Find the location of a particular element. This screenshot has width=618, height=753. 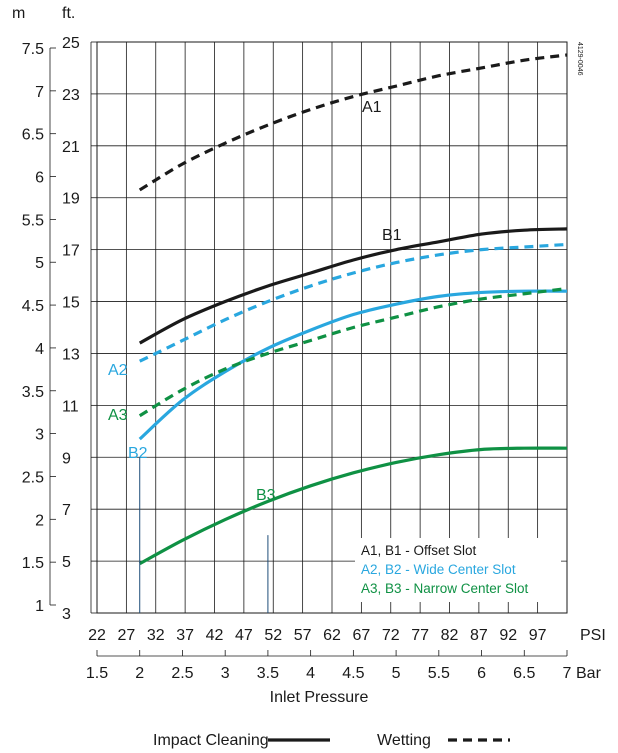

m-tick-label: 4.5 is located at coordinates (33, 306).